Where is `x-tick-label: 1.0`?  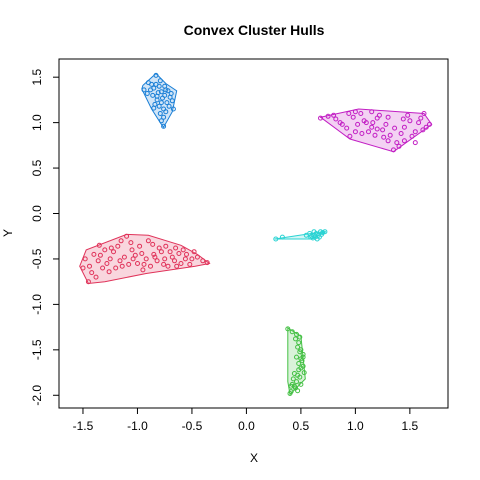
x-tick-label: 1.0 is located at coordinates (355, 426).